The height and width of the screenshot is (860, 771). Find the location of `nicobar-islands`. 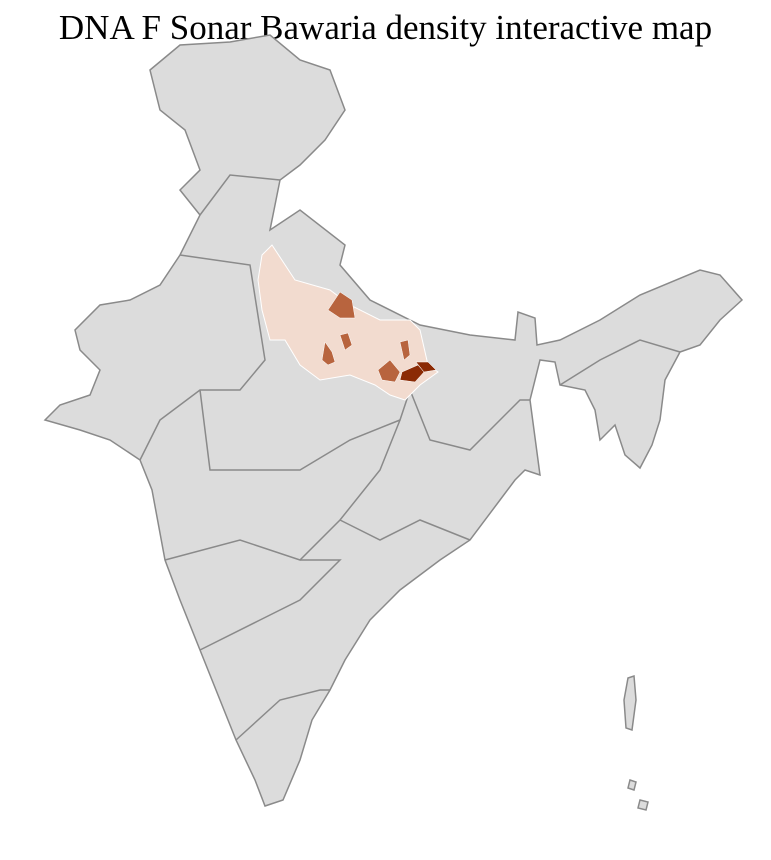

nicobar-islands is located at coordinates (632, 785).